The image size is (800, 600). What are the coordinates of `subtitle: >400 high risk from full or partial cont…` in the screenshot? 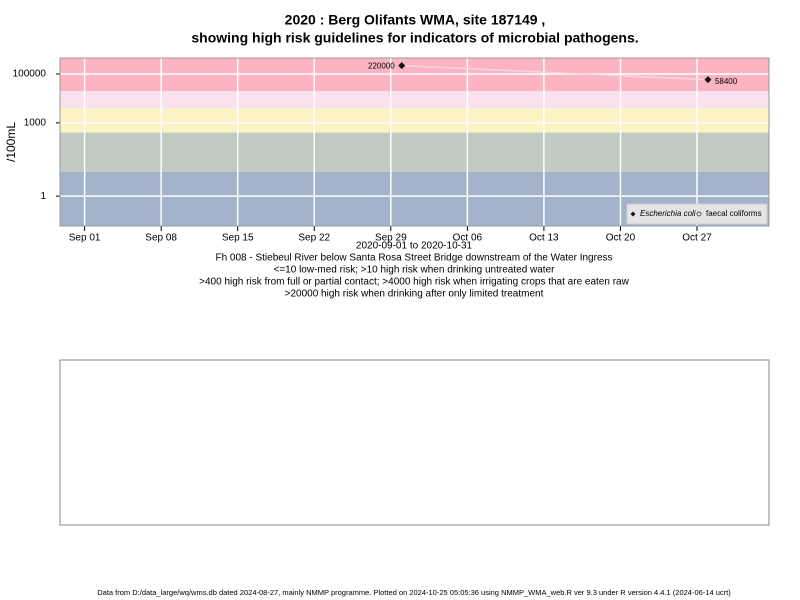 It's located at (414, 282).